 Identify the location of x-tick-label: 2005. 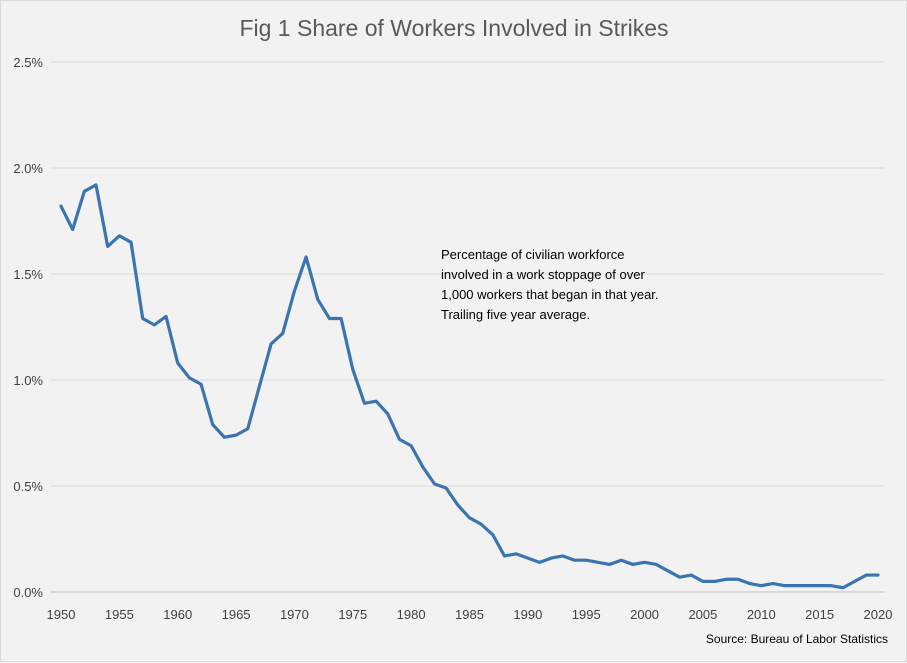
(702, 614).